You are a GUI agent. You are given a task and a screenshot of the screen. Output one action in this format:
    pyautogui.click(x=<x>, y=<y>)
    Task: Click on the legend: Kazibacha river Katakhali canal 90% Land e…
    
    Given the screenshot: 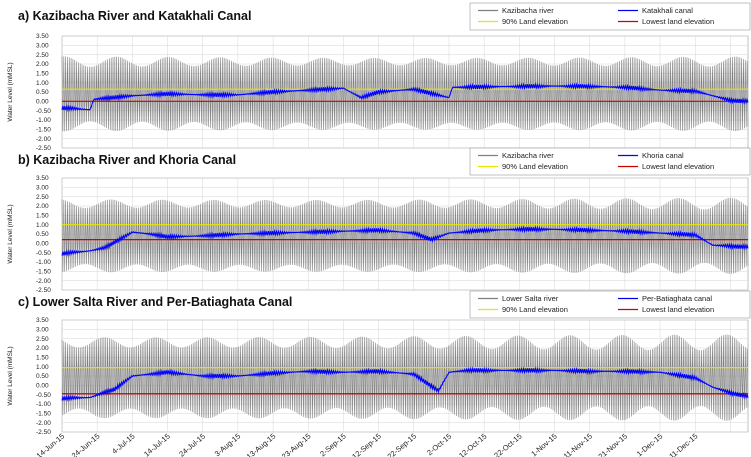 What is the action you would take?
    pyautogui.click(x=610, y=16)
    